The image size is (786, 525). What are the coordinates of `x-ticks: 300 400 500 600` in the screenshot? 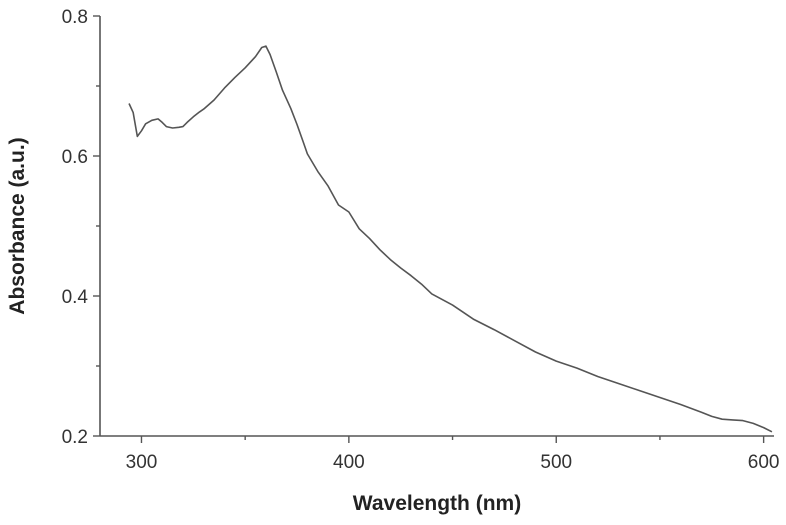 It's located at (453, 454).